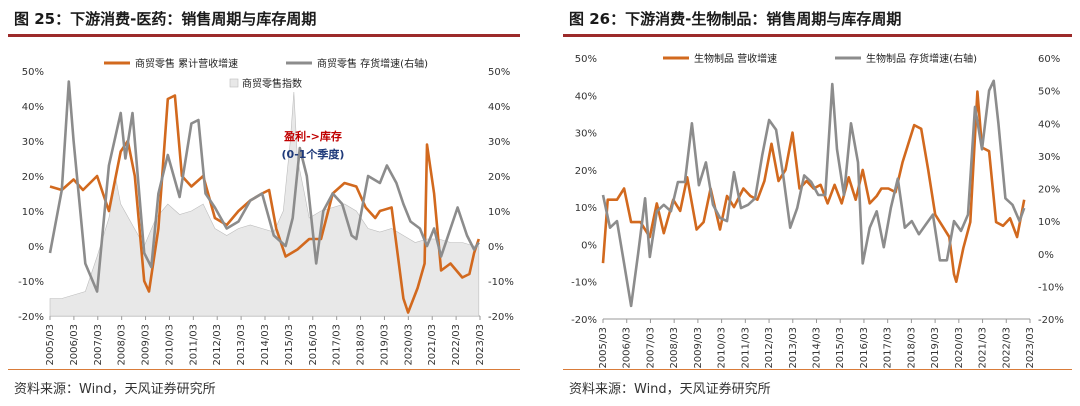  Describe the element at coordinates (735, 58) in the screenshot. I see `legend-label: 生物制品 营收增速` at that location.